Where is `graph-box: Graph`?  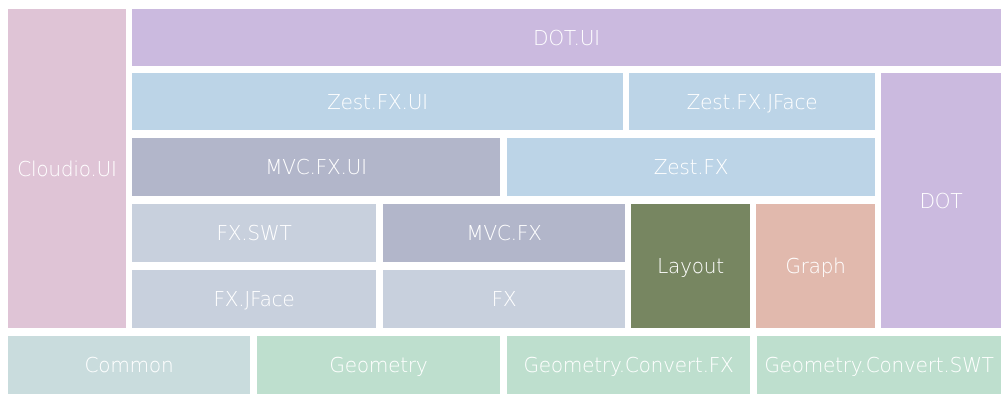
graph-box: Graph is located at coordinates (815, 266).